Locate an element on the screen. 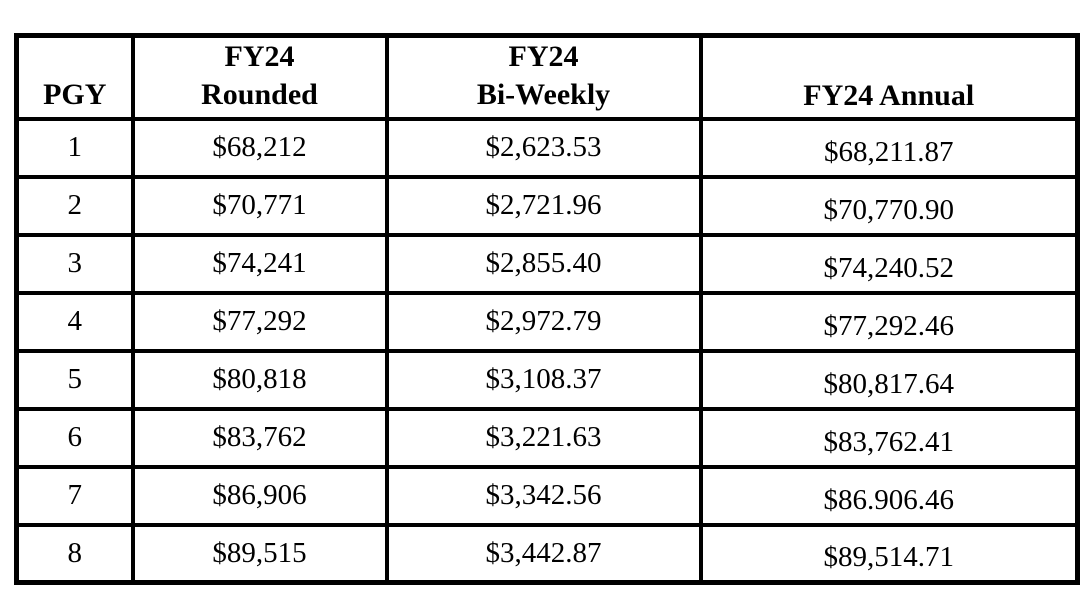 The image size is (1089, 600). cell-biweekly: $2,623.53 is located at coordinates (543, 147).